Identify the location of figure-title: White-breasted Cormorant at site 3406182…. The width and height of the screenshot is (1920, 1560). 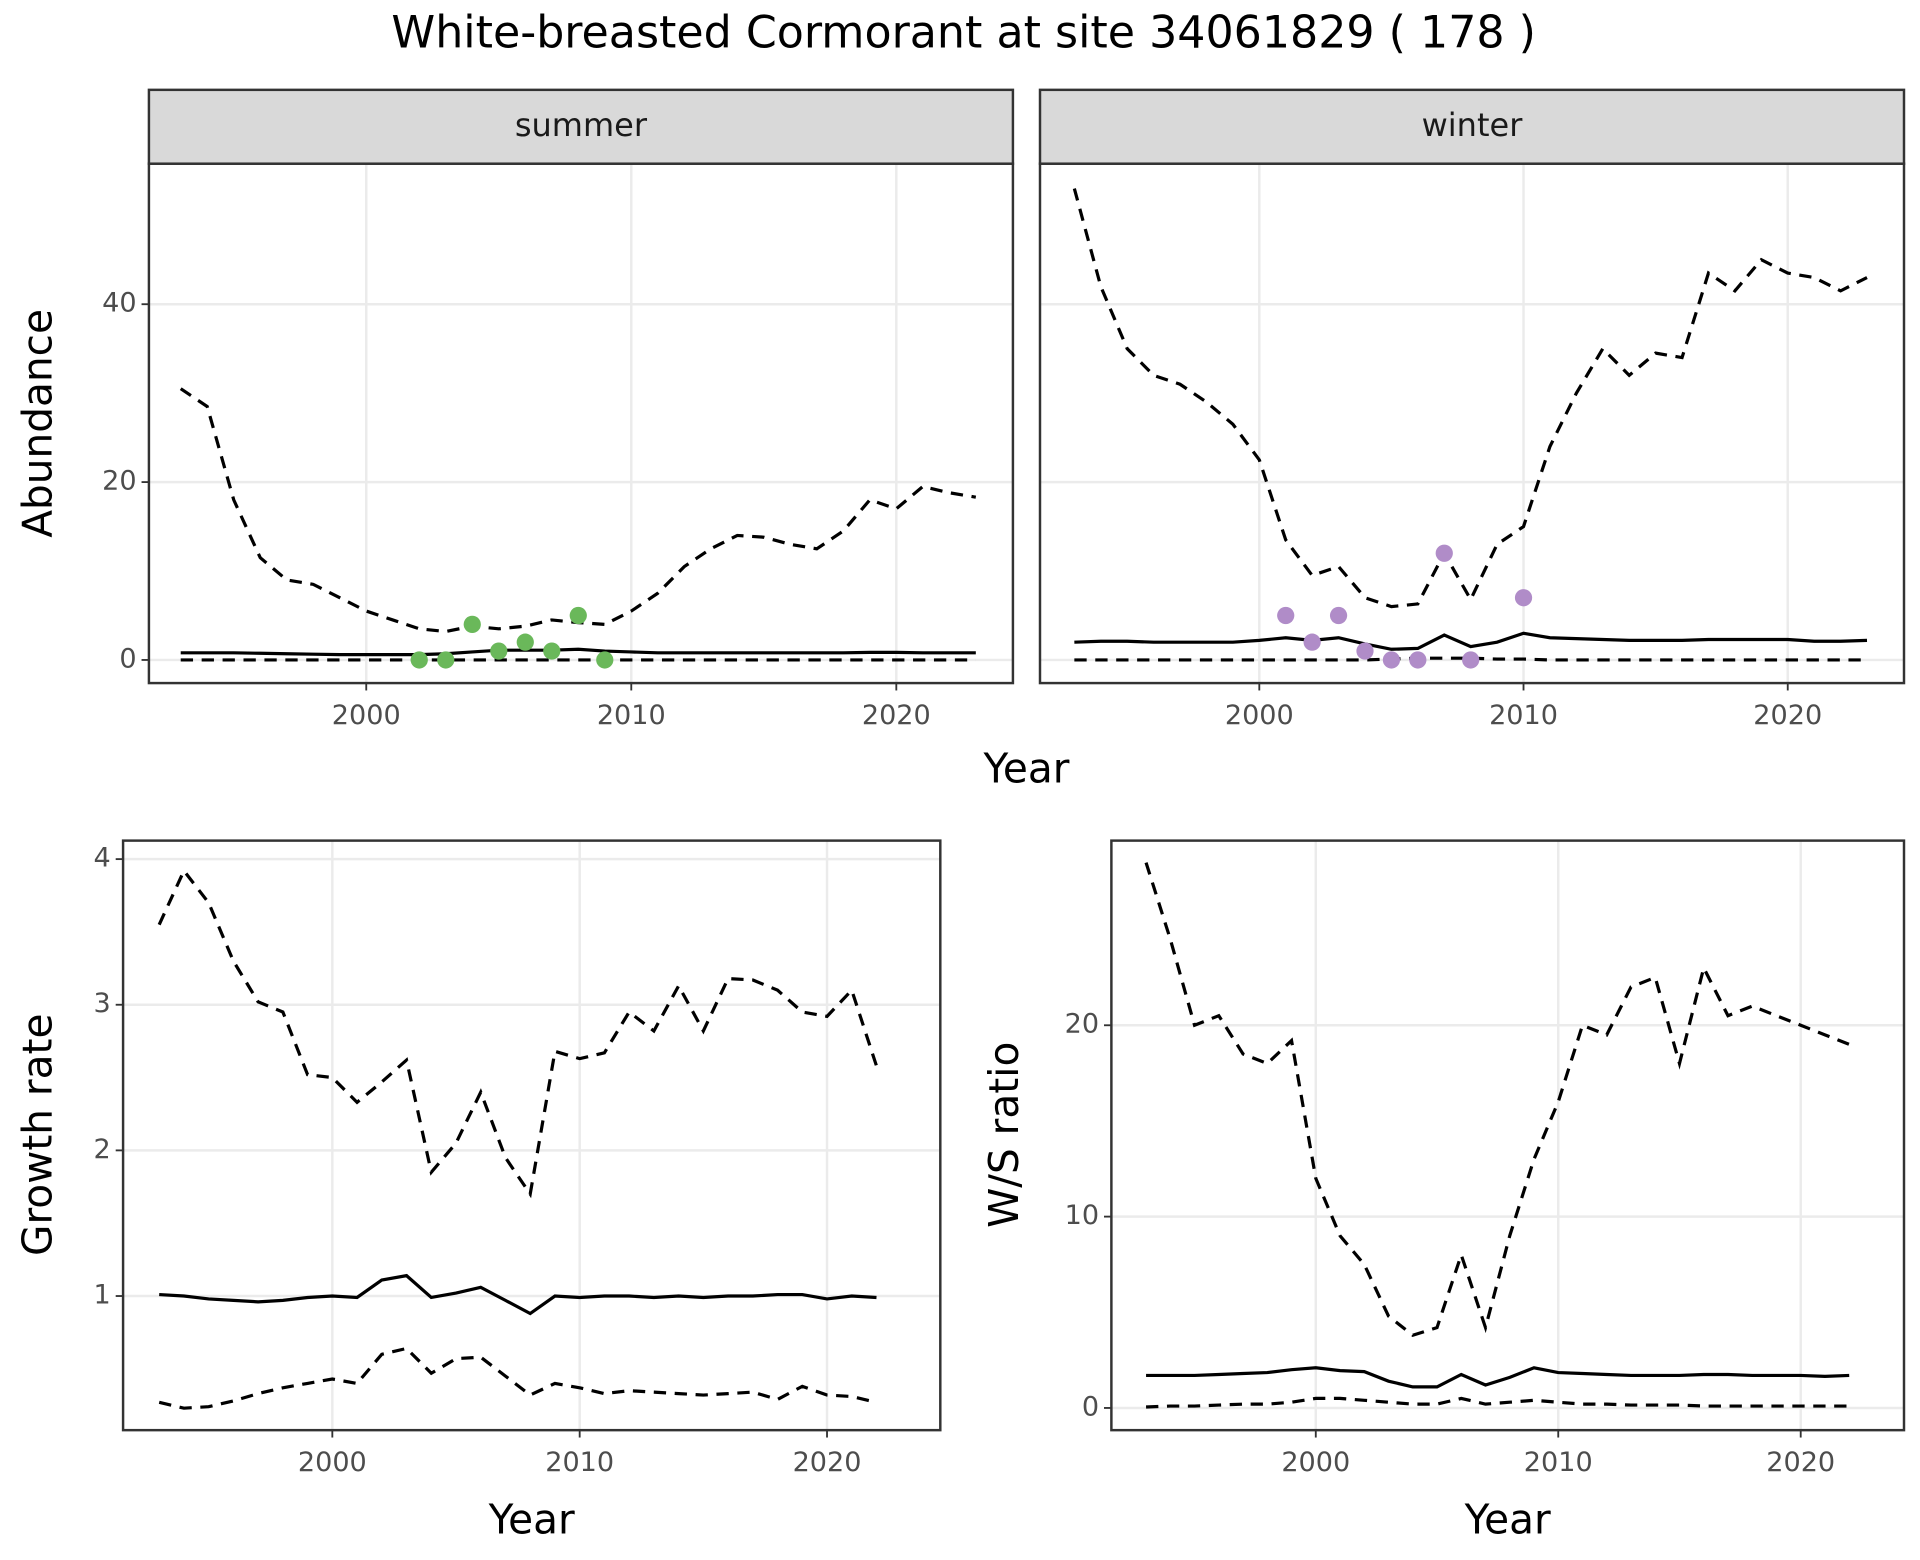
(963, 33).